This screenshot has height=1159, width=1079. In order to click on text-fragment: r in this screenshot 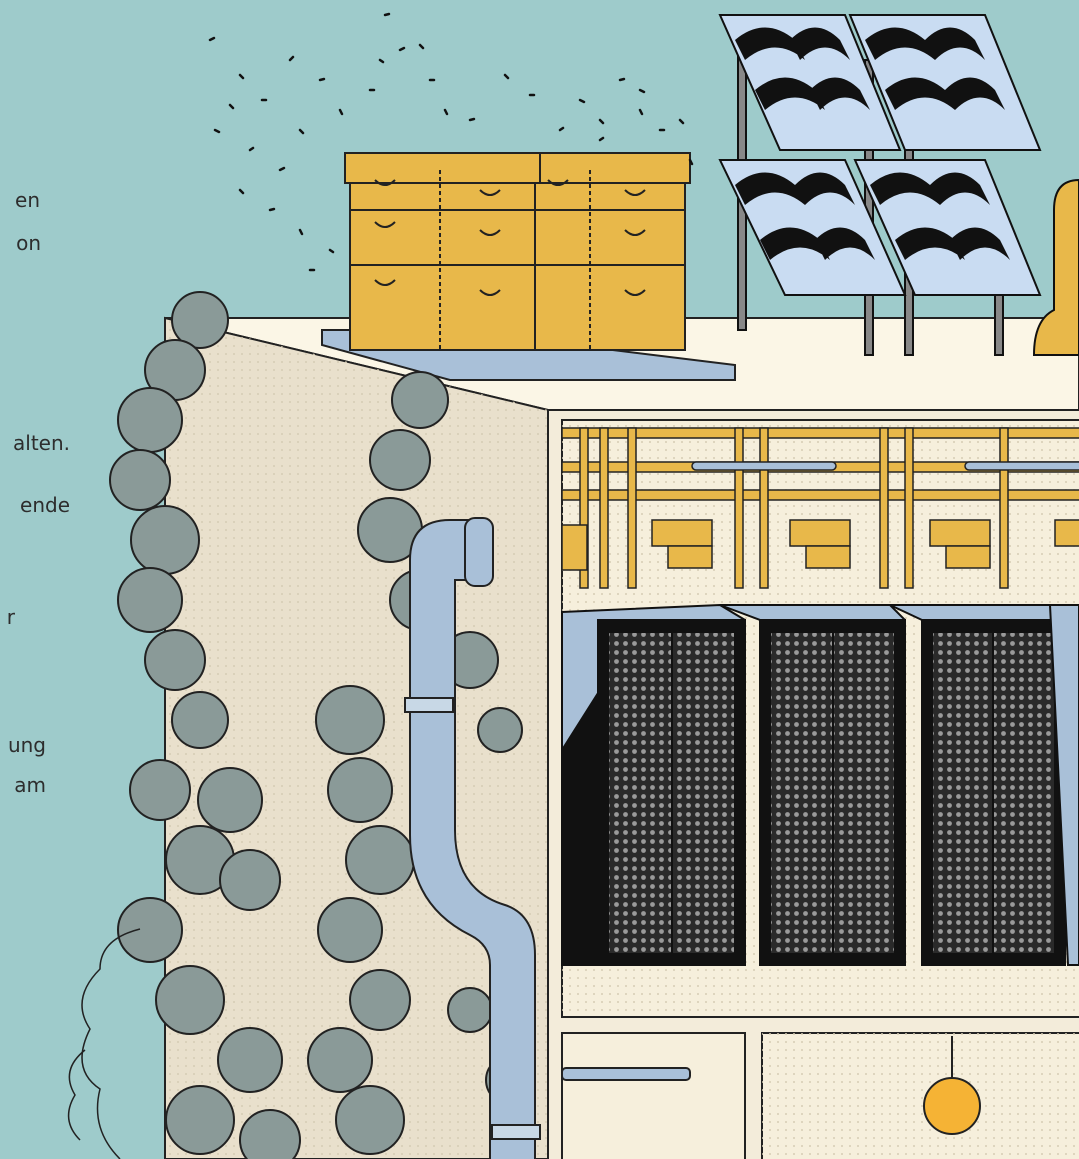, I will do `click(11, 617)`.